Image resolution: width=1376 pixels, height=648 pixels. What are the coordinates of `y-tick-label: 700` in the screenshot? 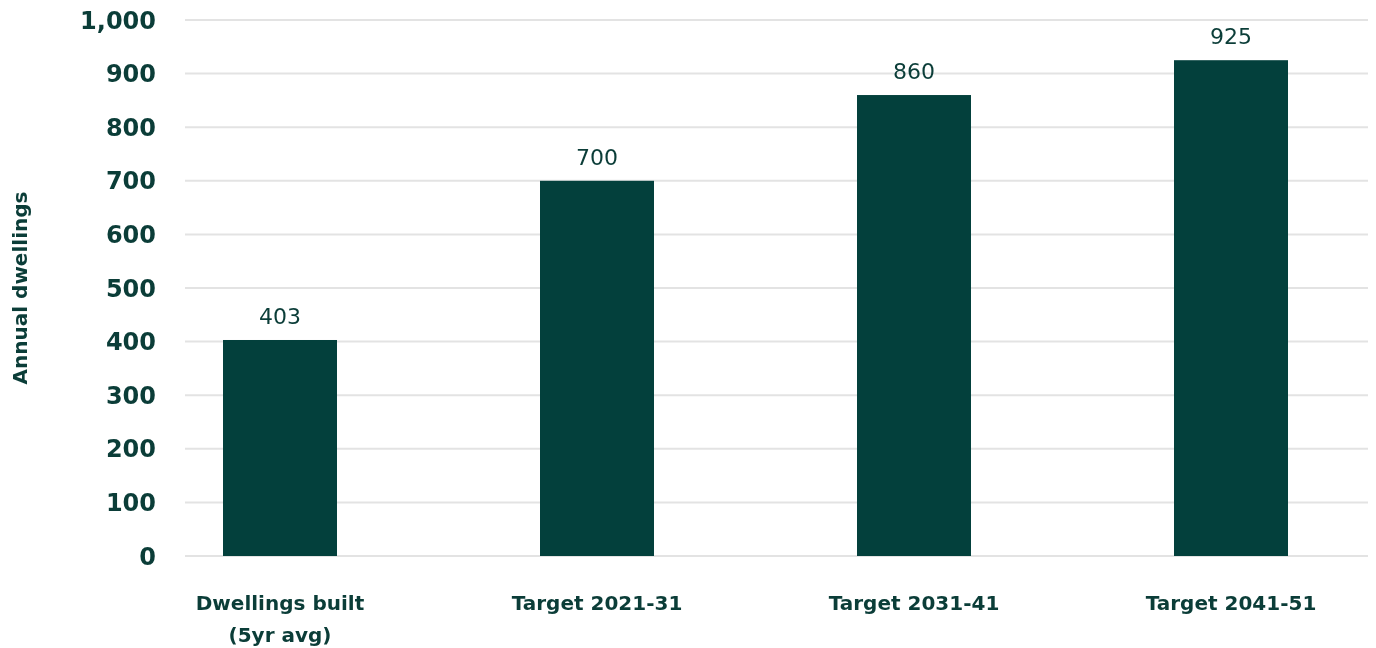 It's located at (130, 181).